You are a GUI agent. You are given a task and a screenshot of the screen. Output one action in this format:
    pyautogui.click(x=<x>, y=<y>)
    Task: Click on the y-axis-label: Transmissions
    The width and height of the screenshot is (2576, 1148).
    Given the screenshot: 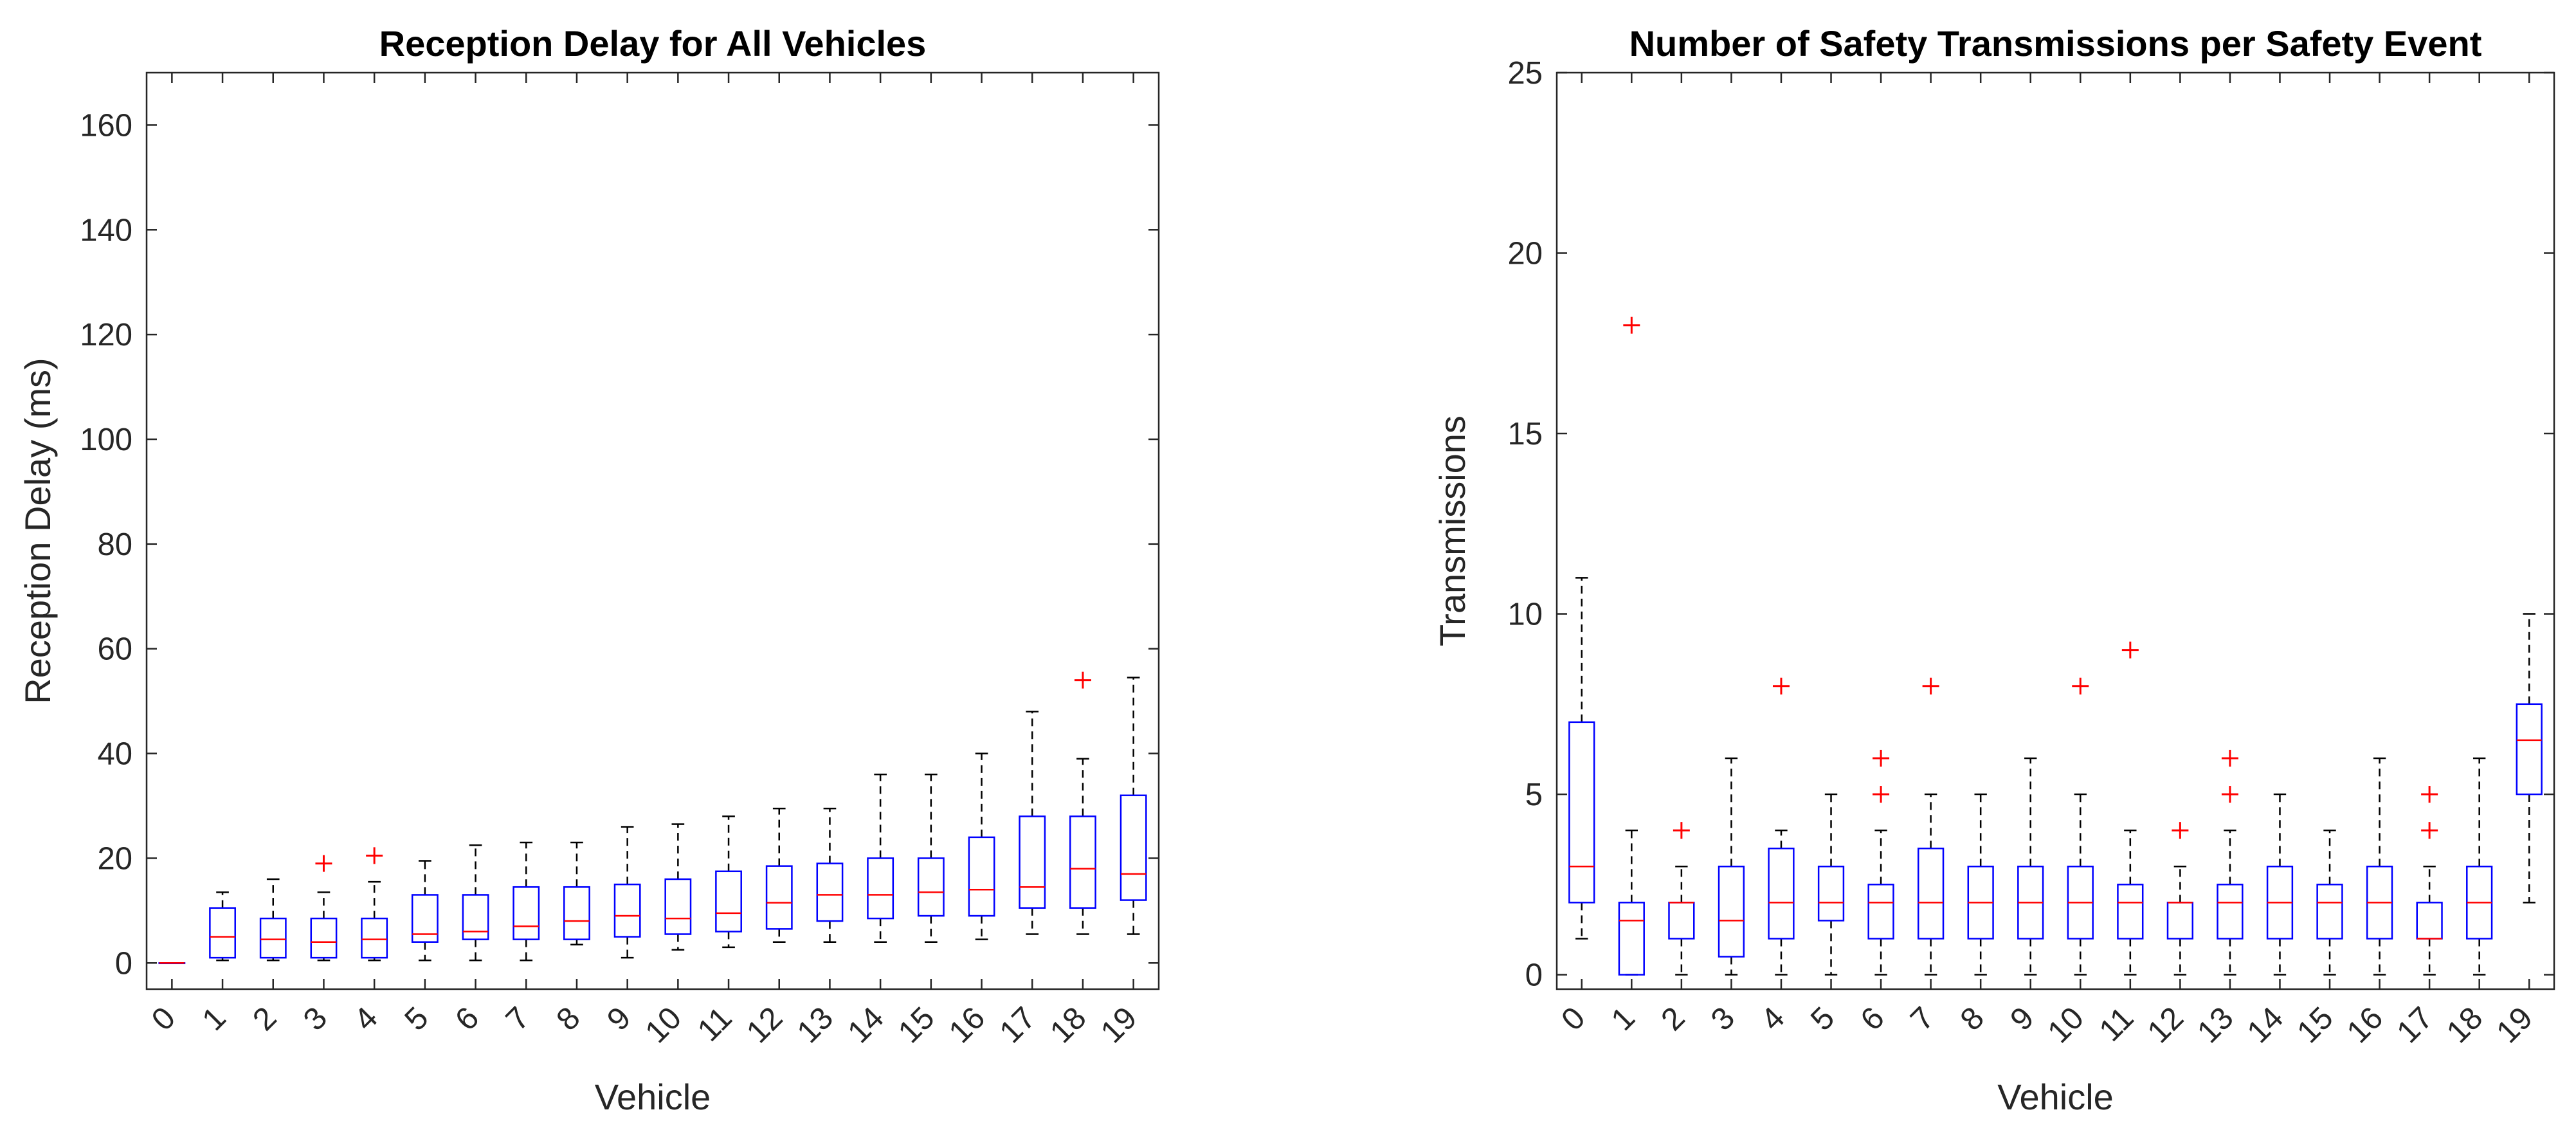 What is the action you would take?
    pyautogui.click(x=1452, y=530)
    